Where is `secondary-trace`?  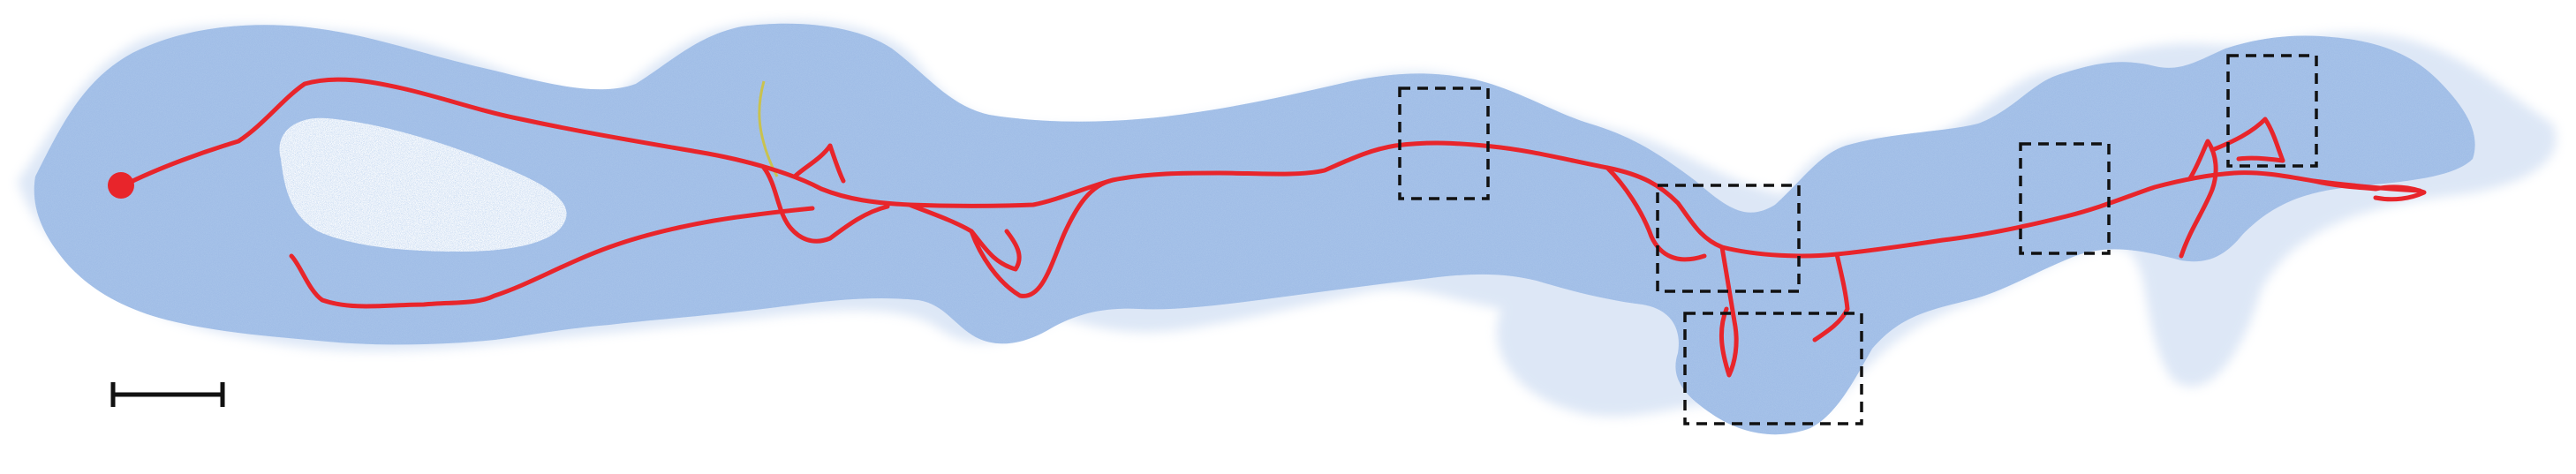
secondary-trace is located at coordinates (768, 128).